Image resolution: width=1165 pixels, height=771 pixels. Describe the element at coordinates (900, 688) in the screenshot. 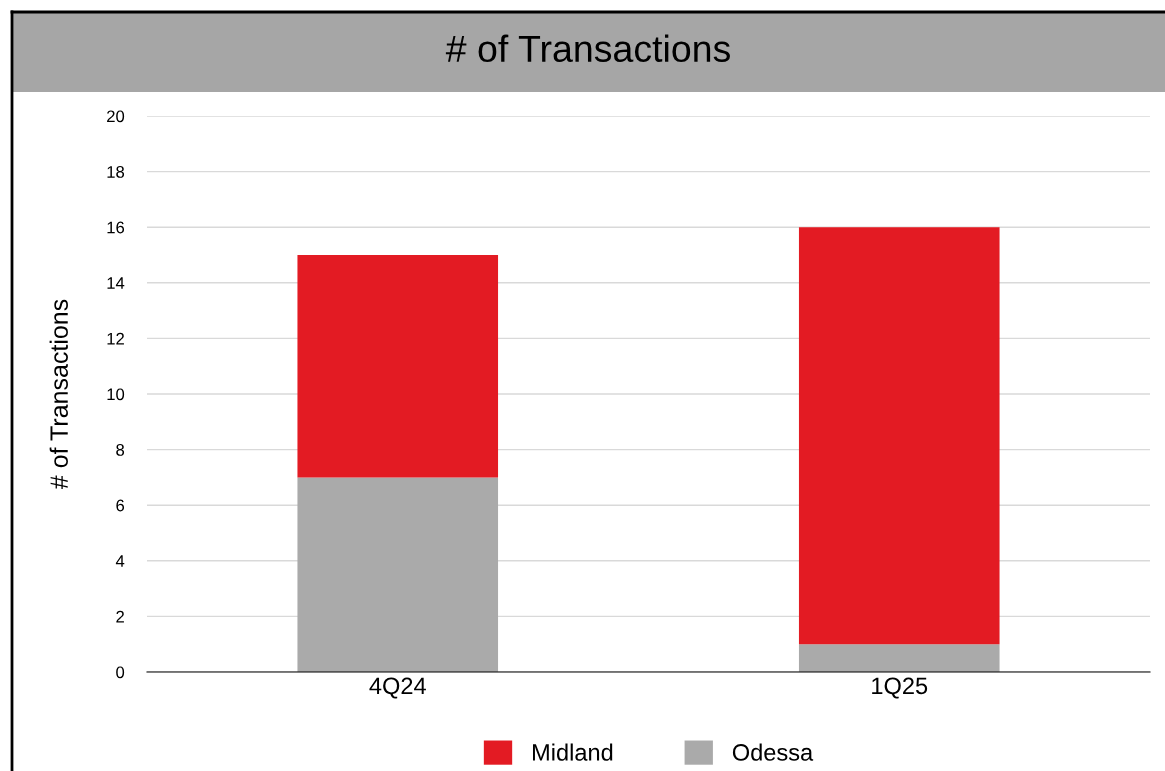

I see `x-tick-label: 1Q25` at that location.